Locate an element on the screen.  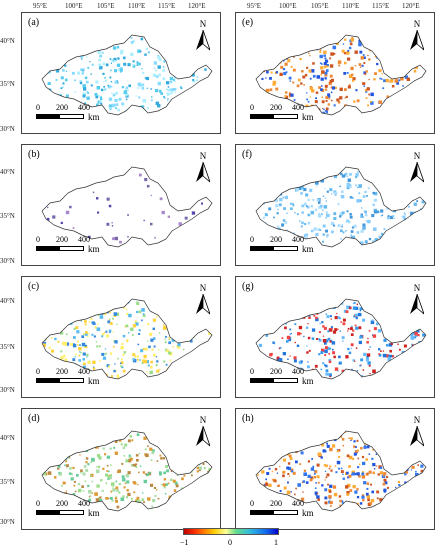
colorbar-min-label: −1 is located at coordinates (184, 542).